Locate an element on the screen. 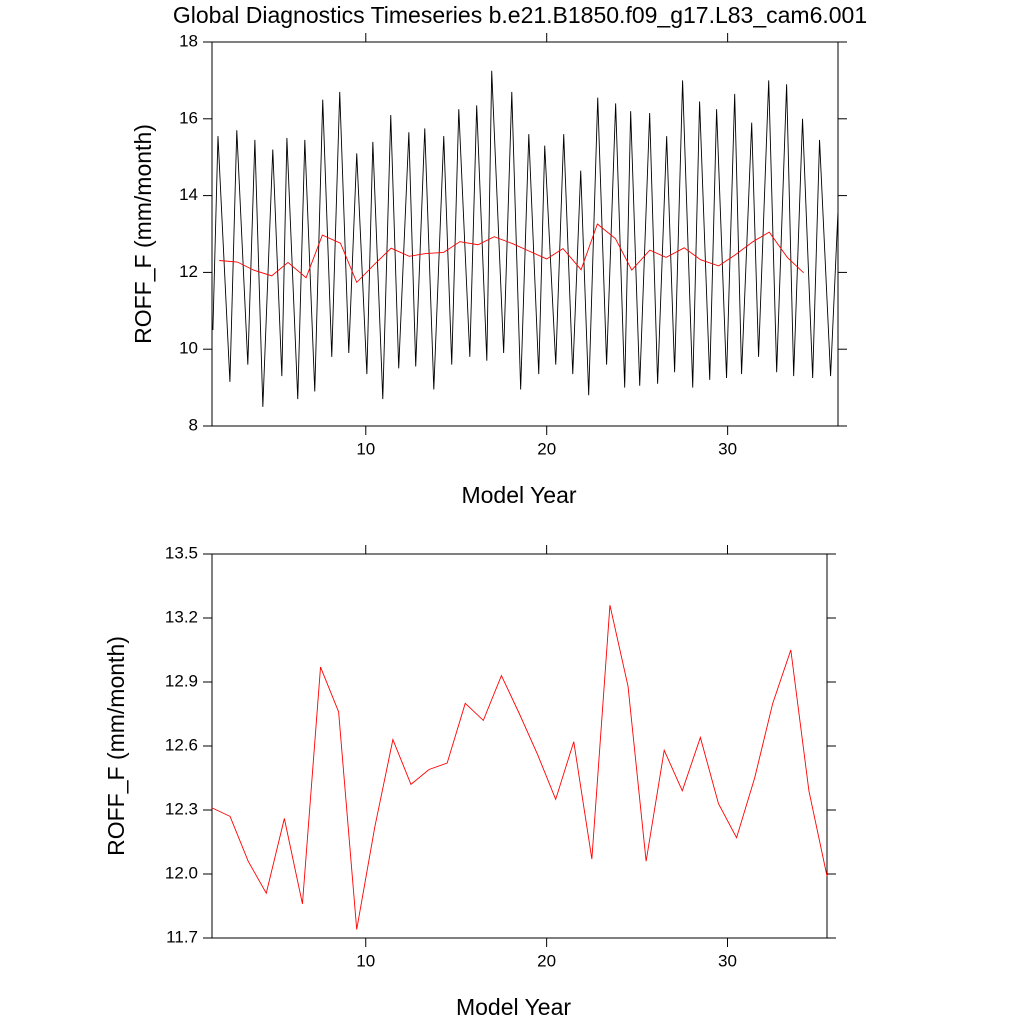  y-tick-label: 14 is located at coordinates (188, 194).